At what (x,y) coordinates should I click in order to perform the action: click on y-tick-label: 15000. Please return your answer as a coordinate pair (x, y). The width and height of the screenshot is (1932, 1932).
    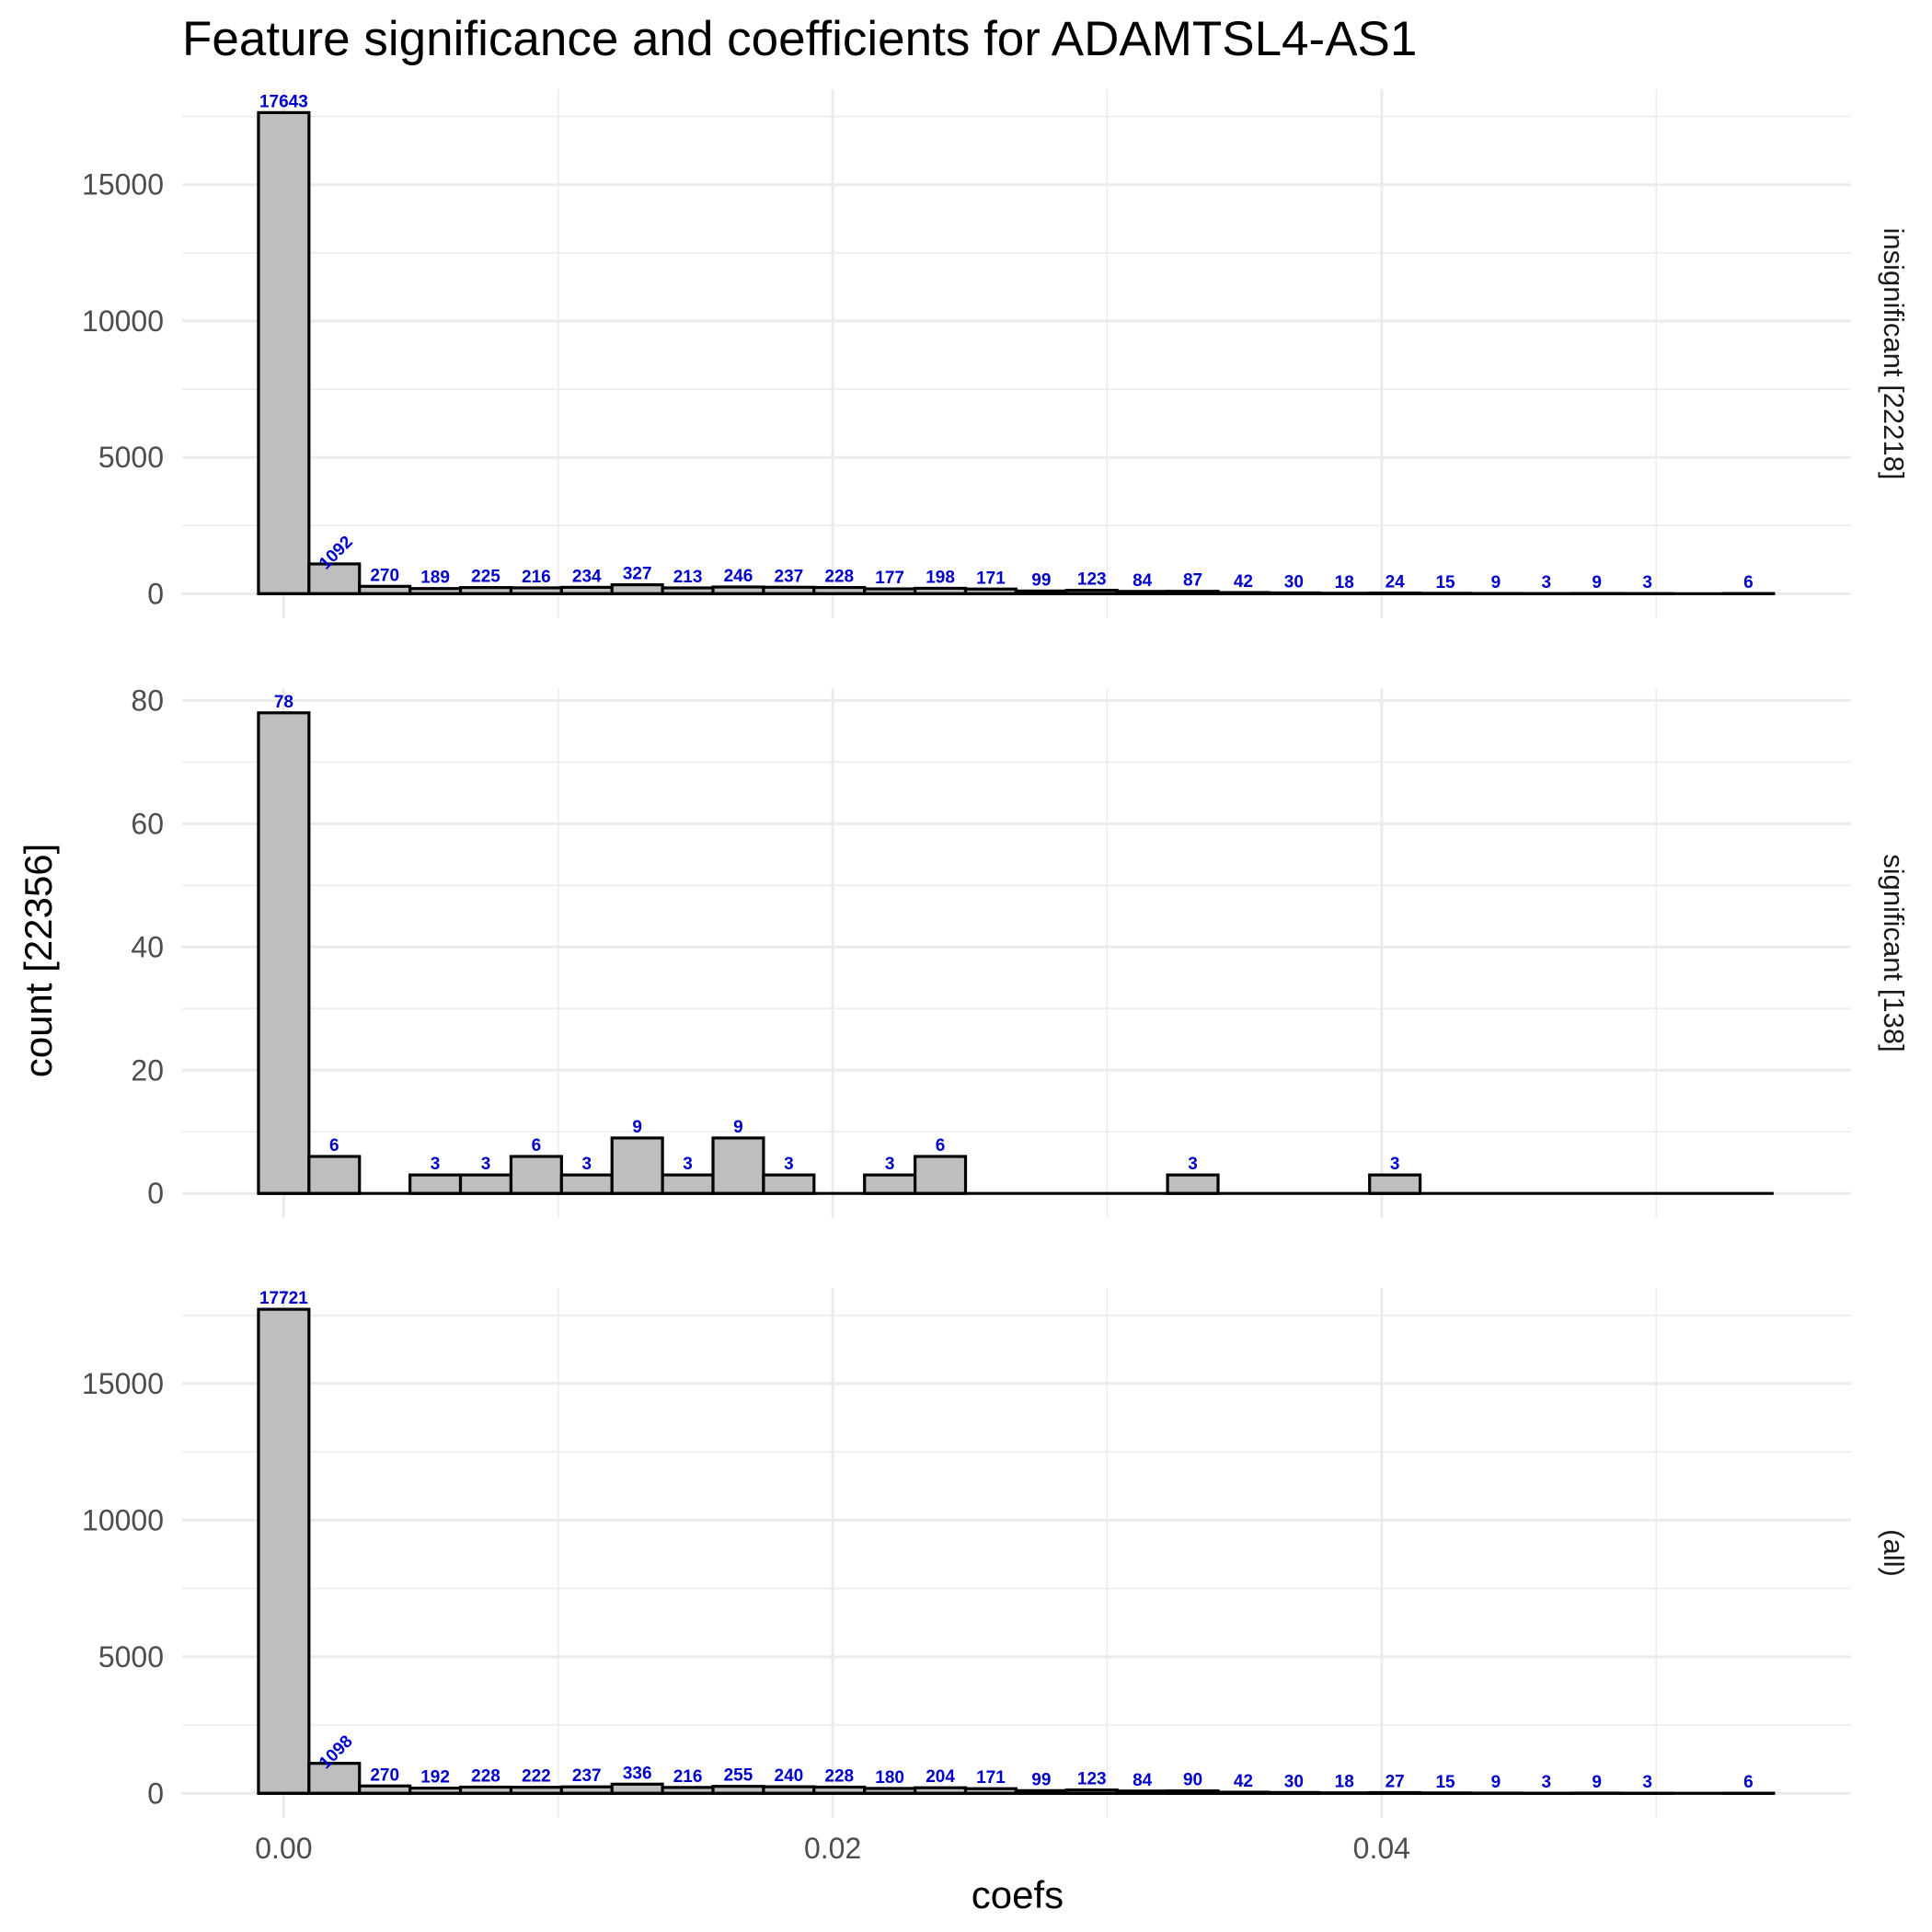
    Looking at the image, I should click on (123, 1383).